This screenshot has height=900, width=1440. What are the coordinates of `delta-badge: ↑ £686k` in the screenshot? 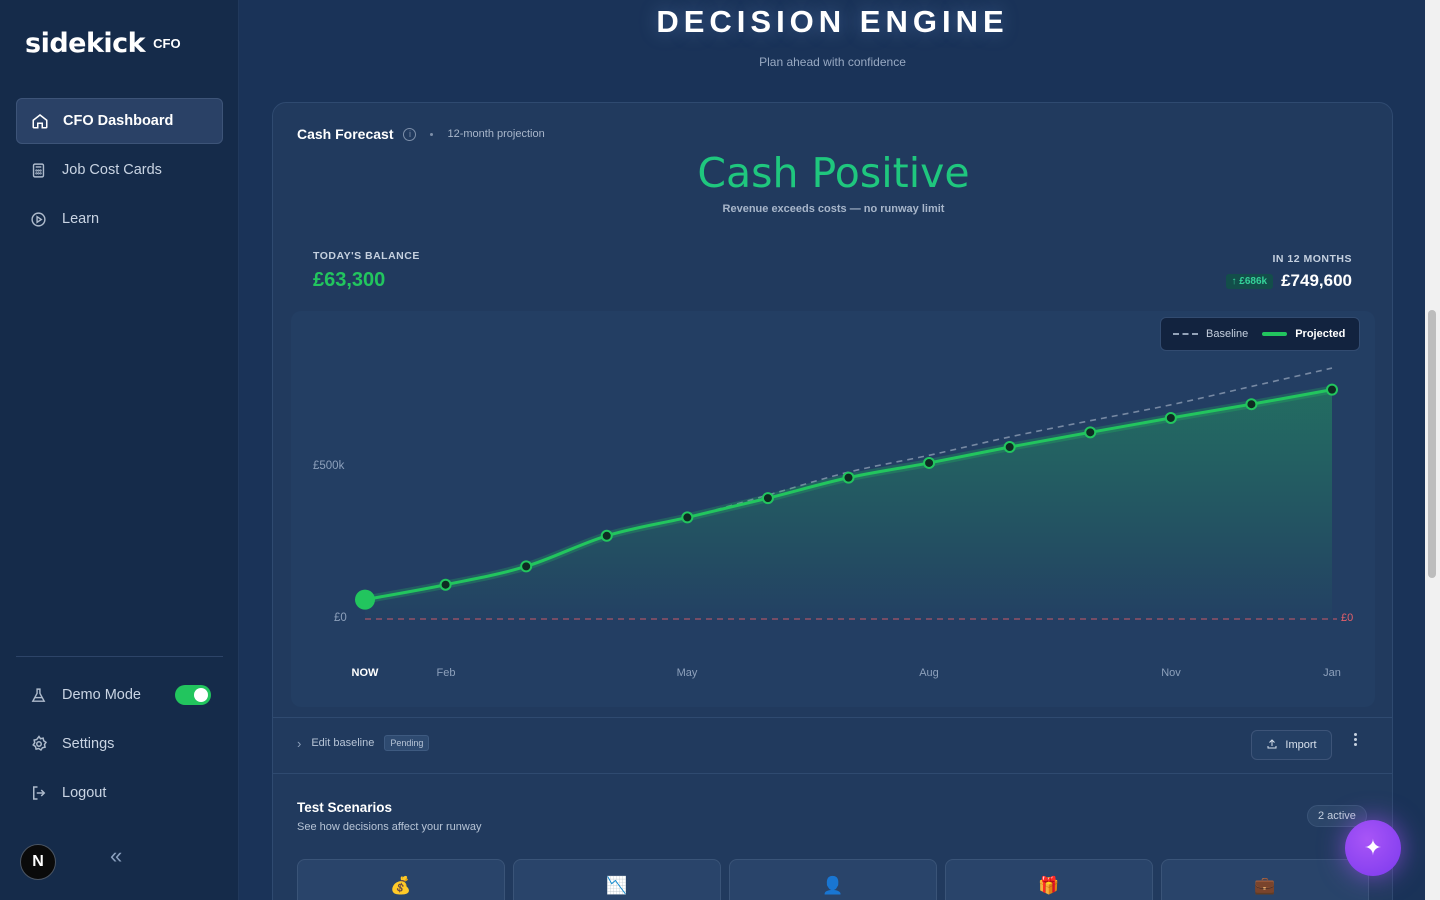 It's located at (1249, 281).